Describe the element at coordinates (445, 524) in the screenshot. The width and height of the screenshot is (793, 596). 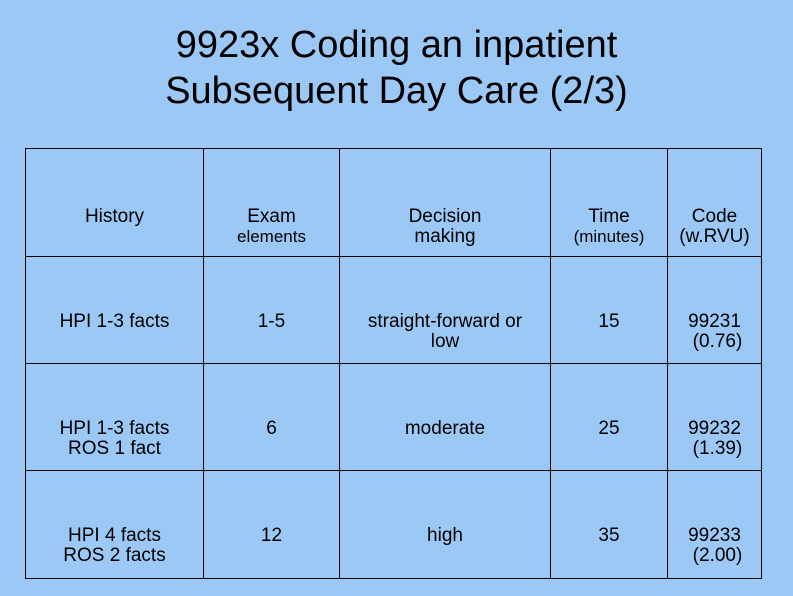
I see `cell-decision: high` at that location.